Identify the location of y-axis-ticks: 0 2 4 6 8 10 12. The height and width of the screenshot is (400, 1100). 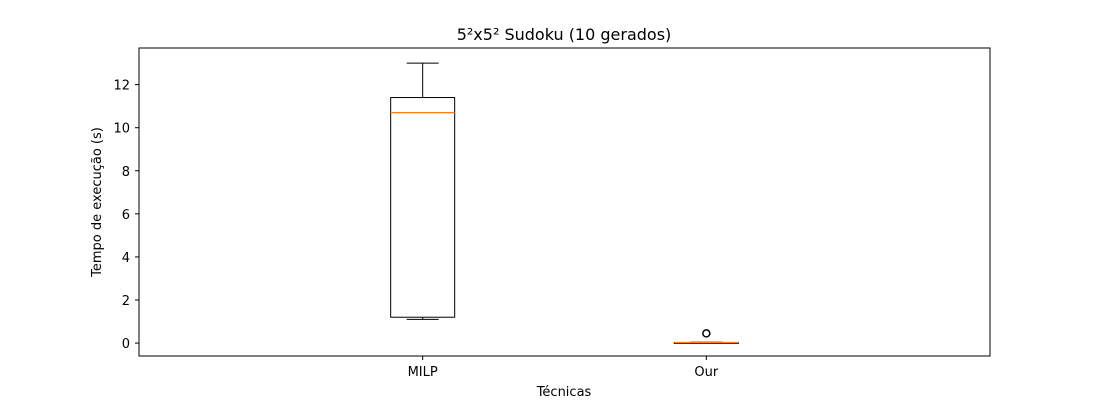
(126, 215).